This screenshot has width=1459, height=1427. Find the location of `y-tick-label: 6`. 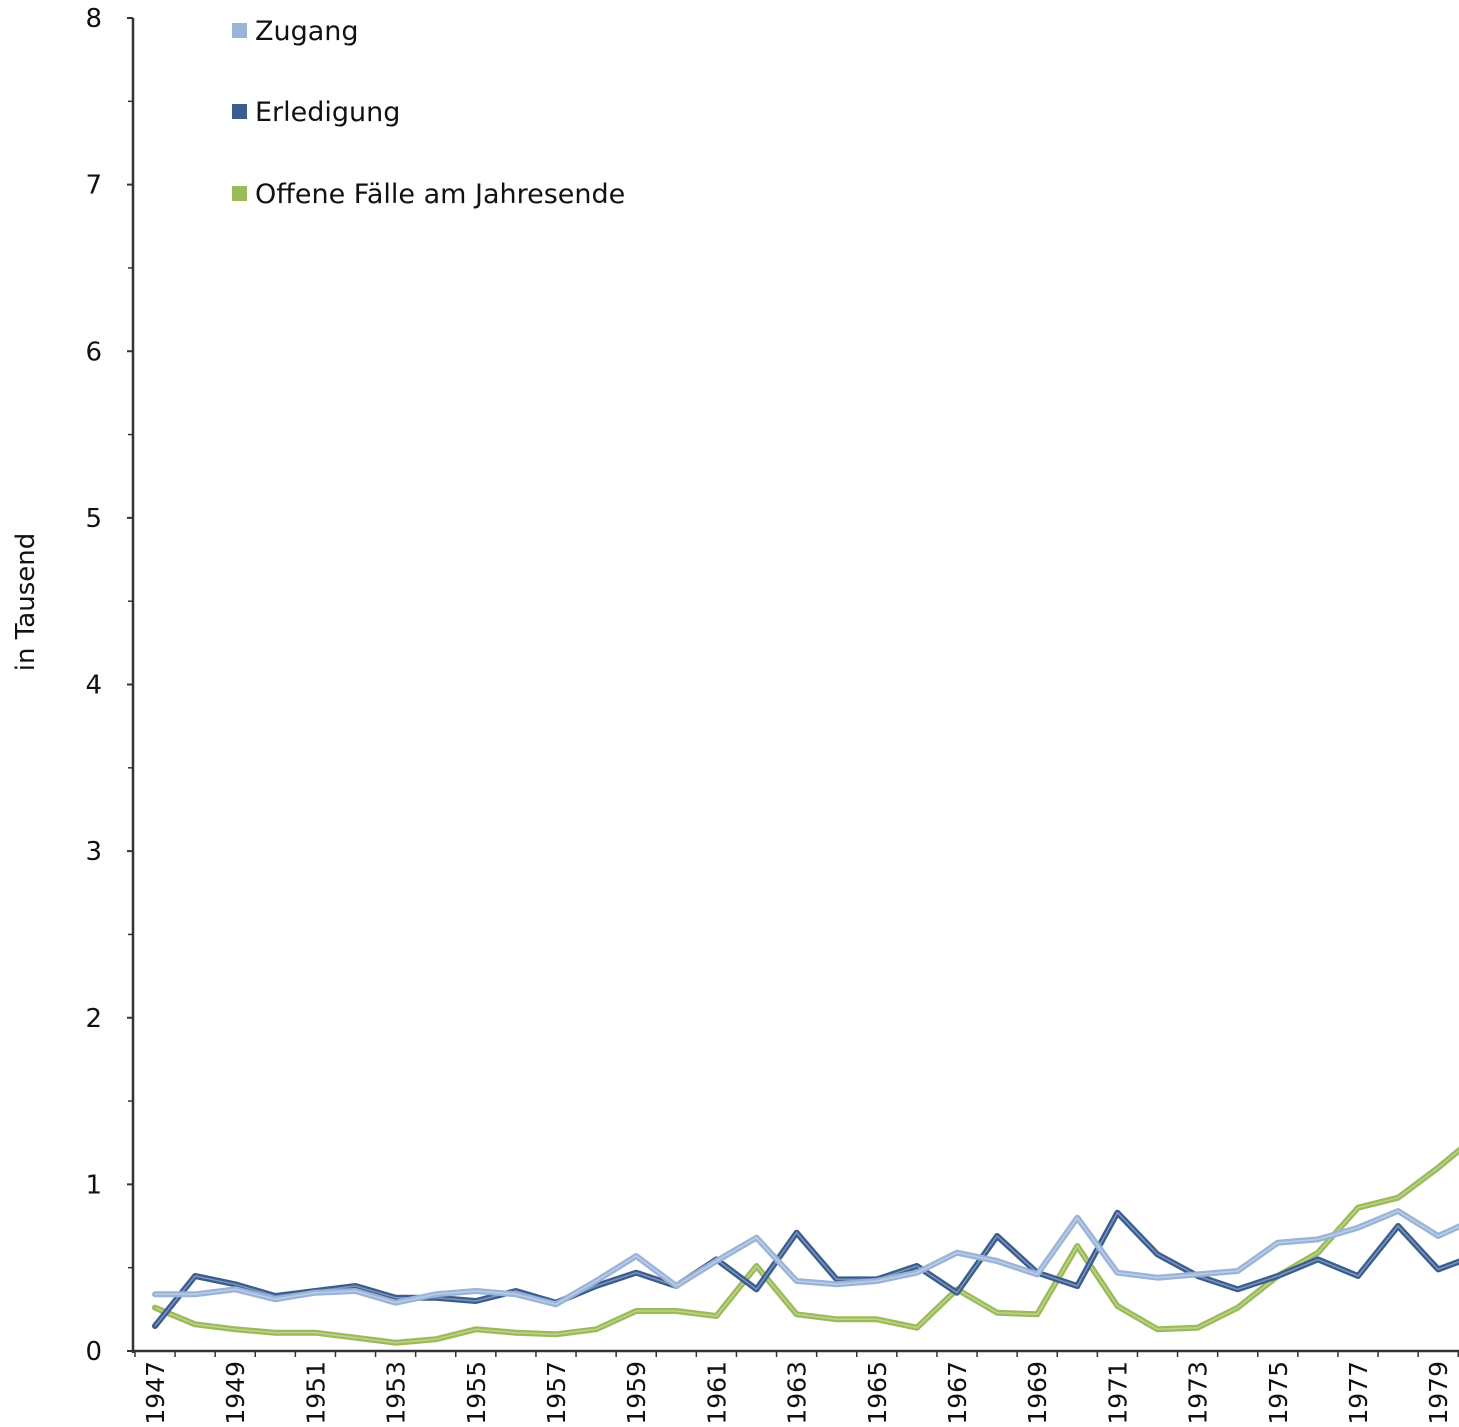

y-tick-label: 6 is located at coordinates (93, 352).